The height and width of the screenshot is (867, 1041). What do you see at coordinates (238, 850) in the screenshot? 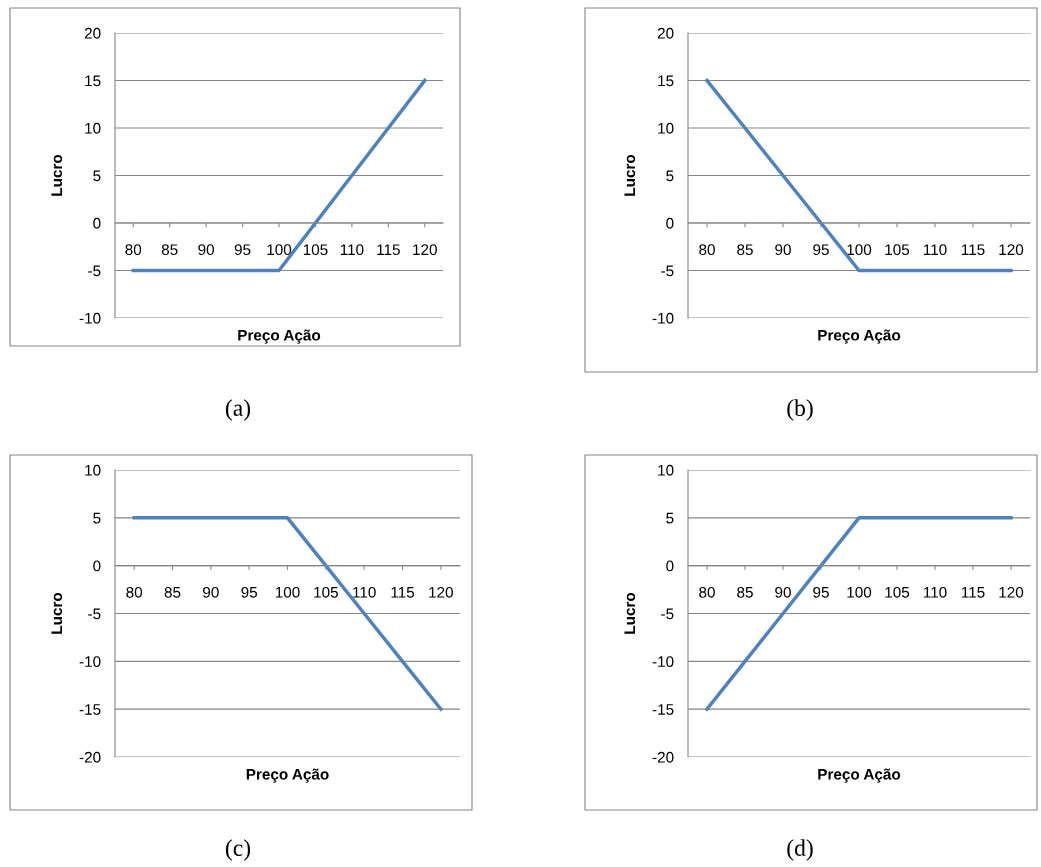
I see `text: (c)` at bounding box center [238, 850].